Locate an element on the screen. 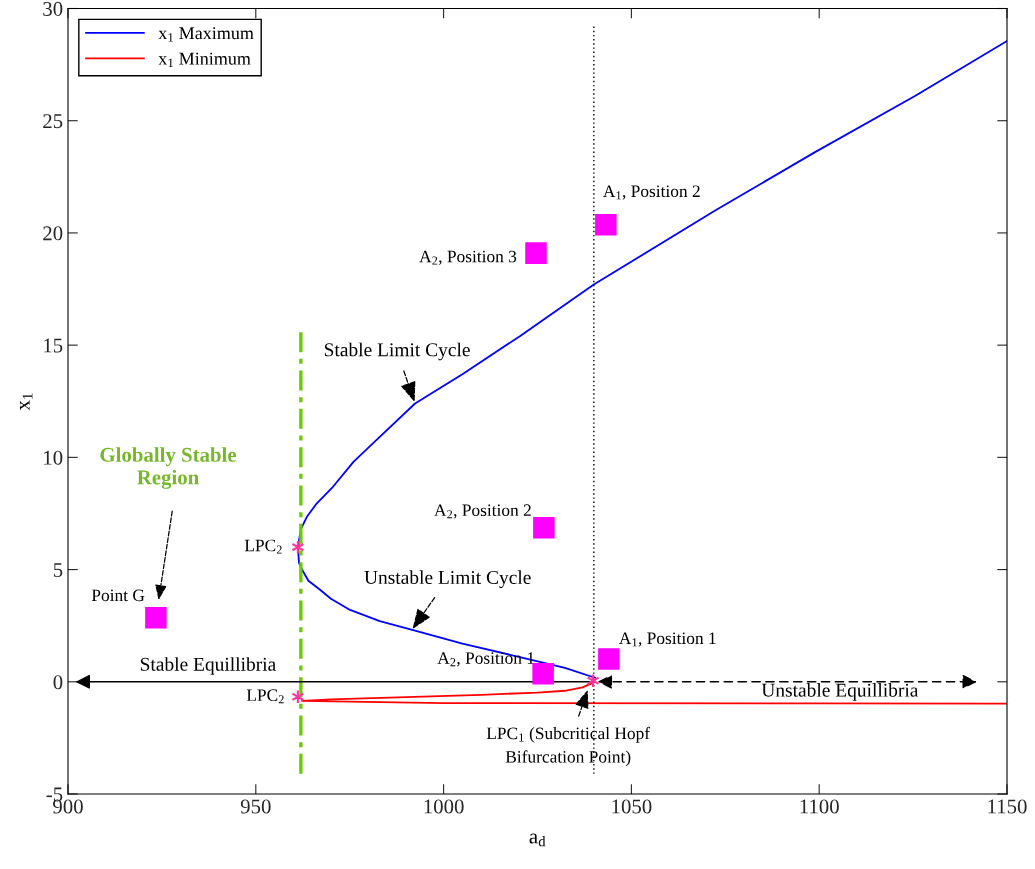 The height and width of the screenshot is (869, 1035). y-tick-label: 25 is located at coordinates (53, 121).